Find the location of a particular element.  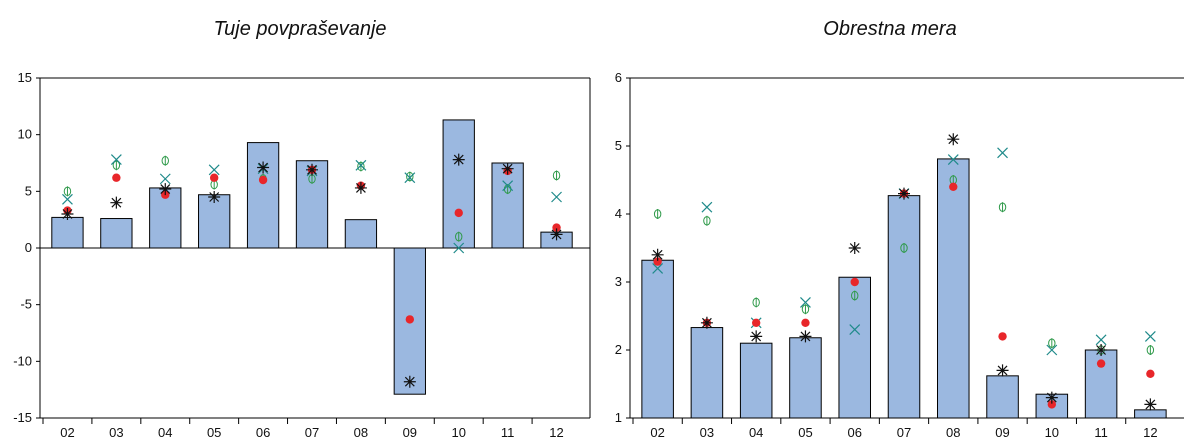

x-tick-label-1: 03 is located at coordinates (707, 432).